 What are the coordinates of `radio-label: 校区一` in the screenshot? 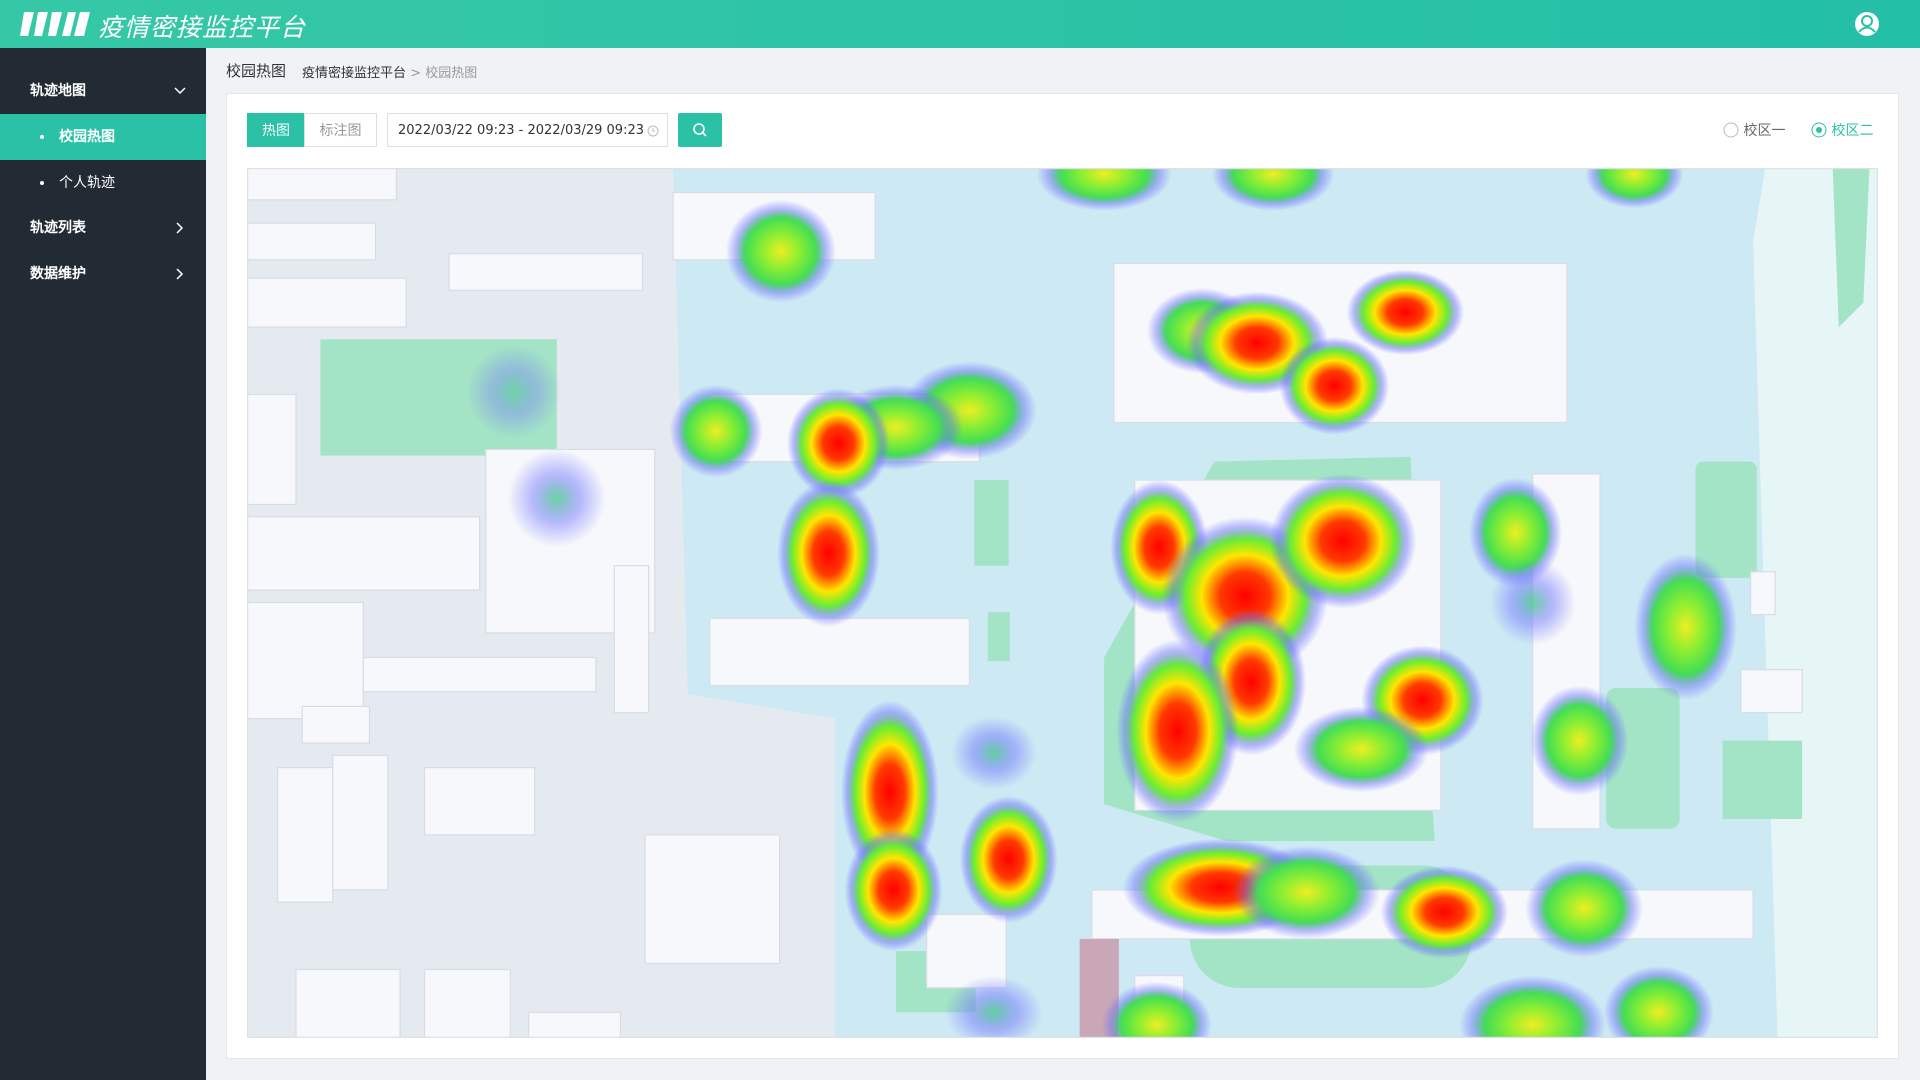 It's located at (1764, 131).